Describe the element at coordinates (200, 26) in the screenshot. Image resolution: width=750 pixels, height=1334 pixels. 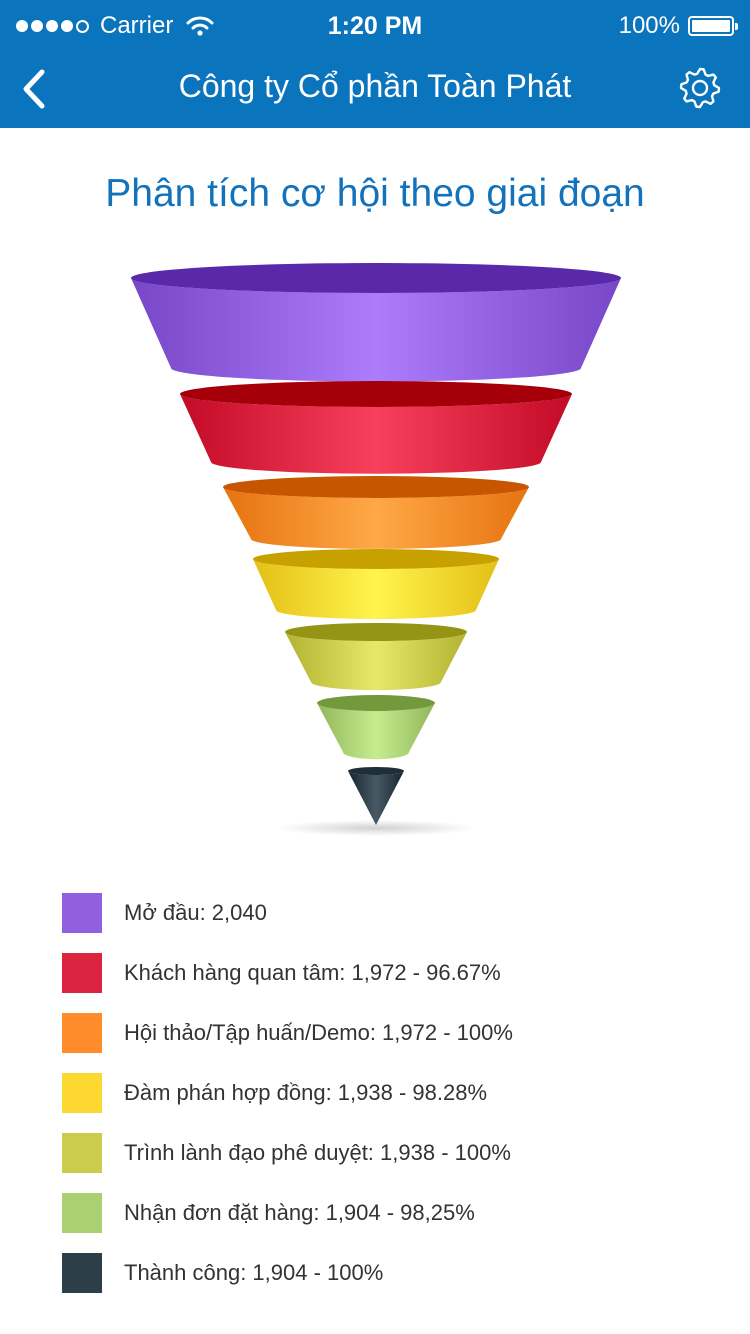
I see `wifi-icon` at that location.